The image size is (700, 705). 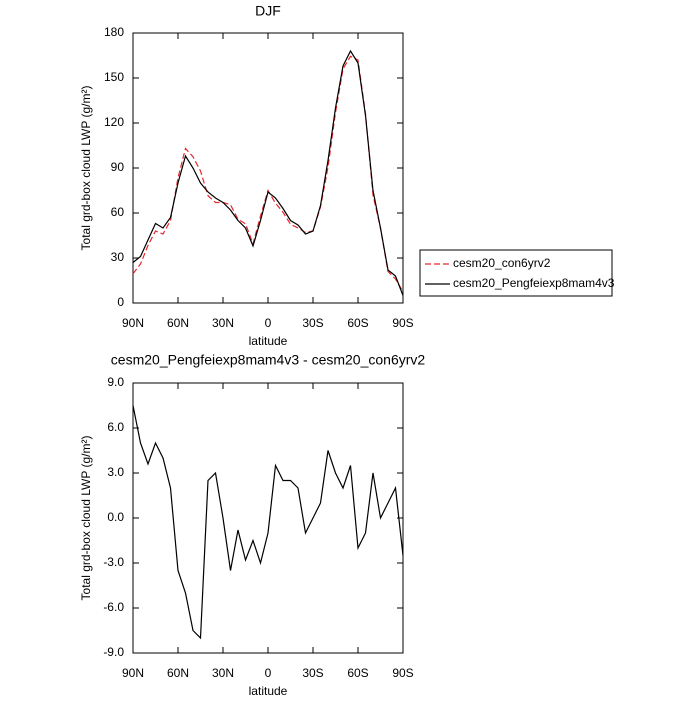 I want to click on y-tick-label: 6.0, so click(x=115, y=427).